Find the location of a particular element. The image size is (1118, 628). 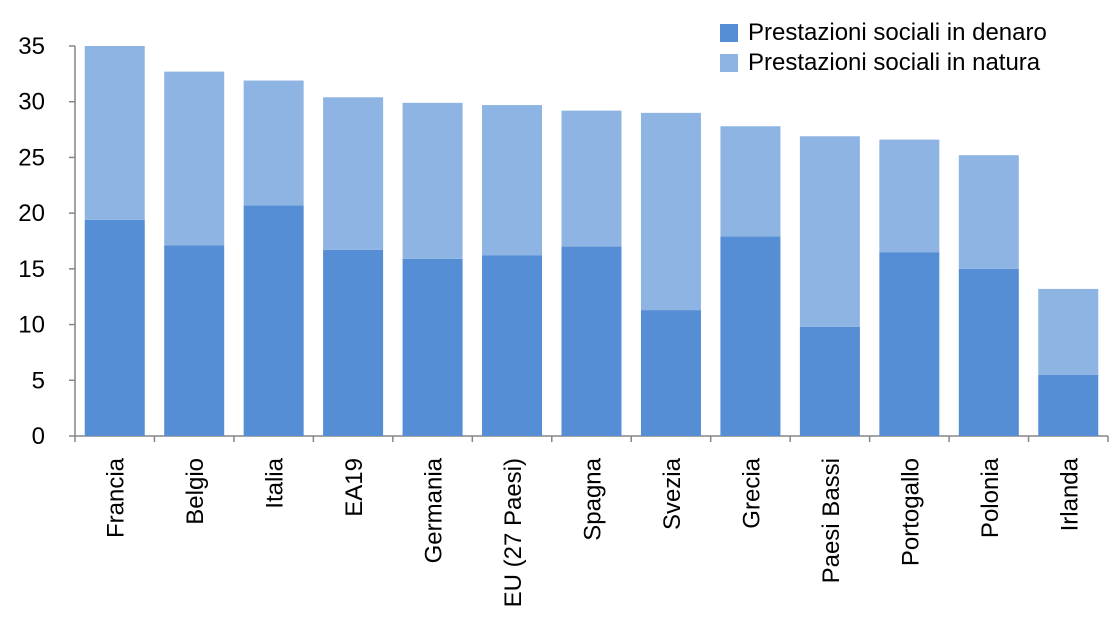

y-tick-label: 0 is located at coordinates (38, 436).